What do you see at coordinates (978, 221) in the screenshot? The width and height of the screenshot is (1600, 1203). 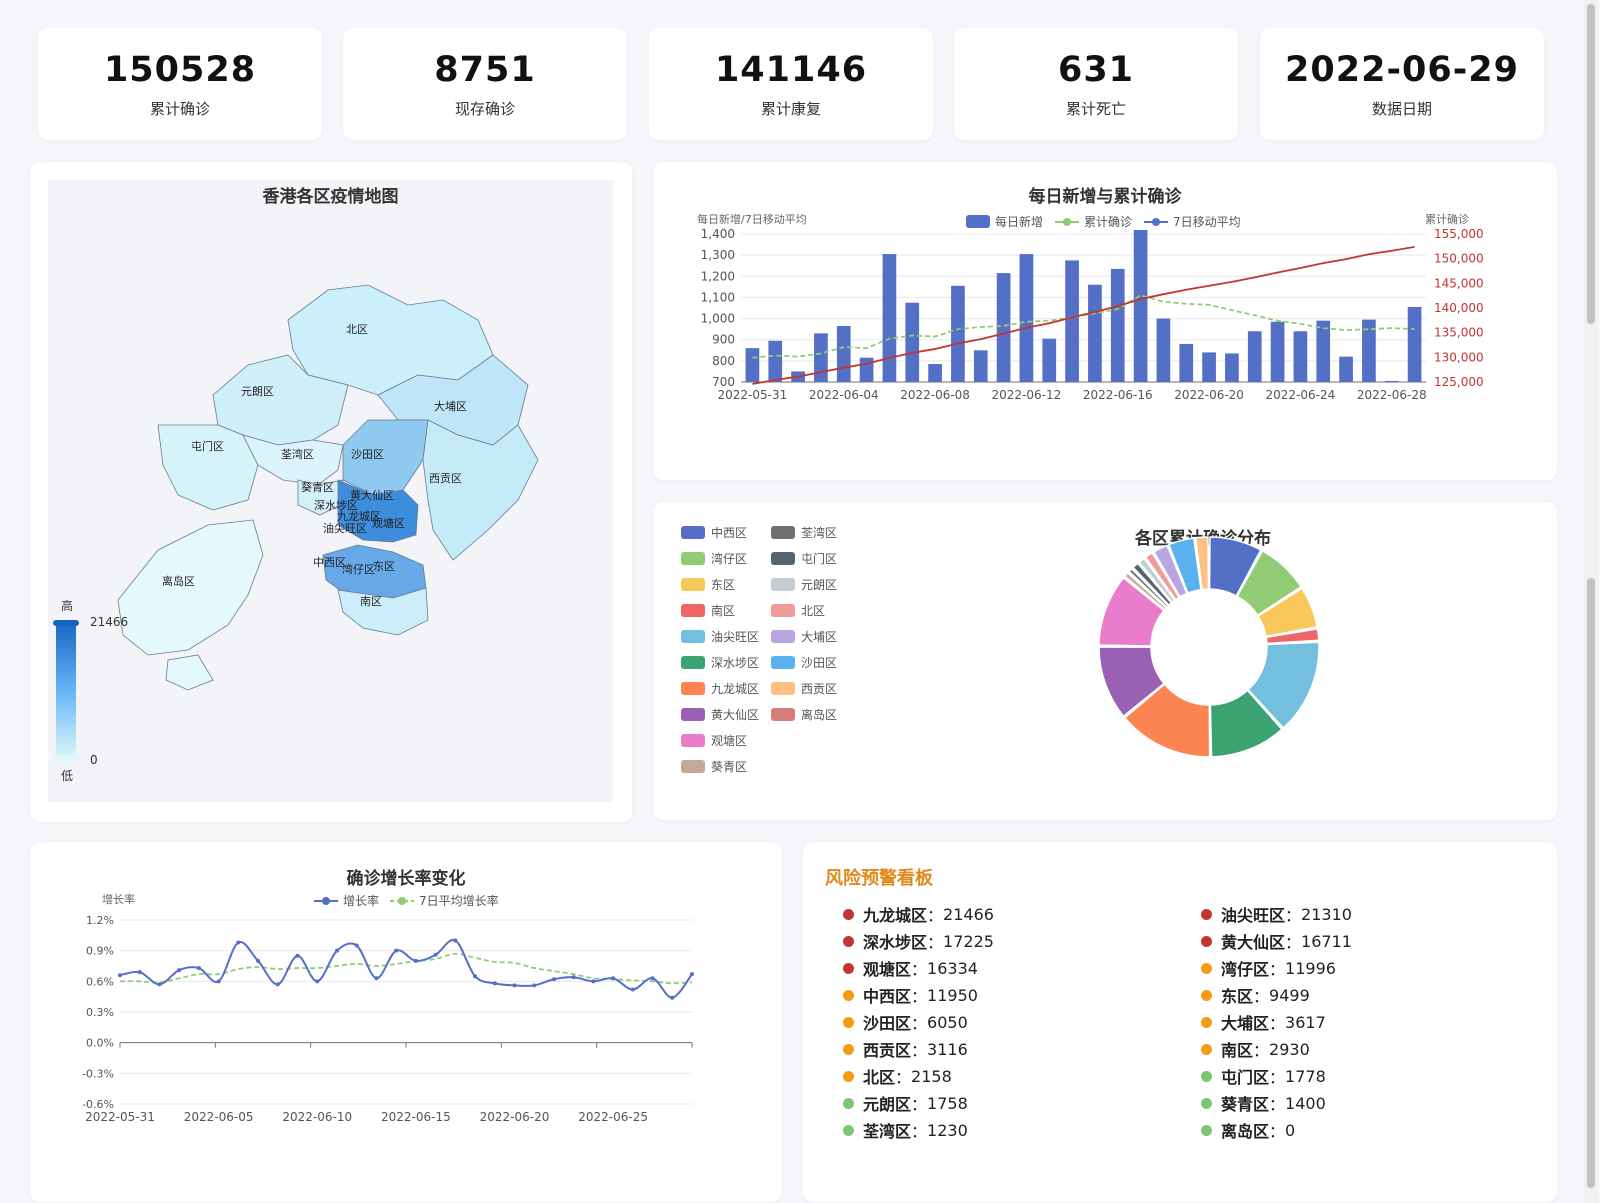 I see `legend-swatch-daily-new` at bounding box center [978, 221].